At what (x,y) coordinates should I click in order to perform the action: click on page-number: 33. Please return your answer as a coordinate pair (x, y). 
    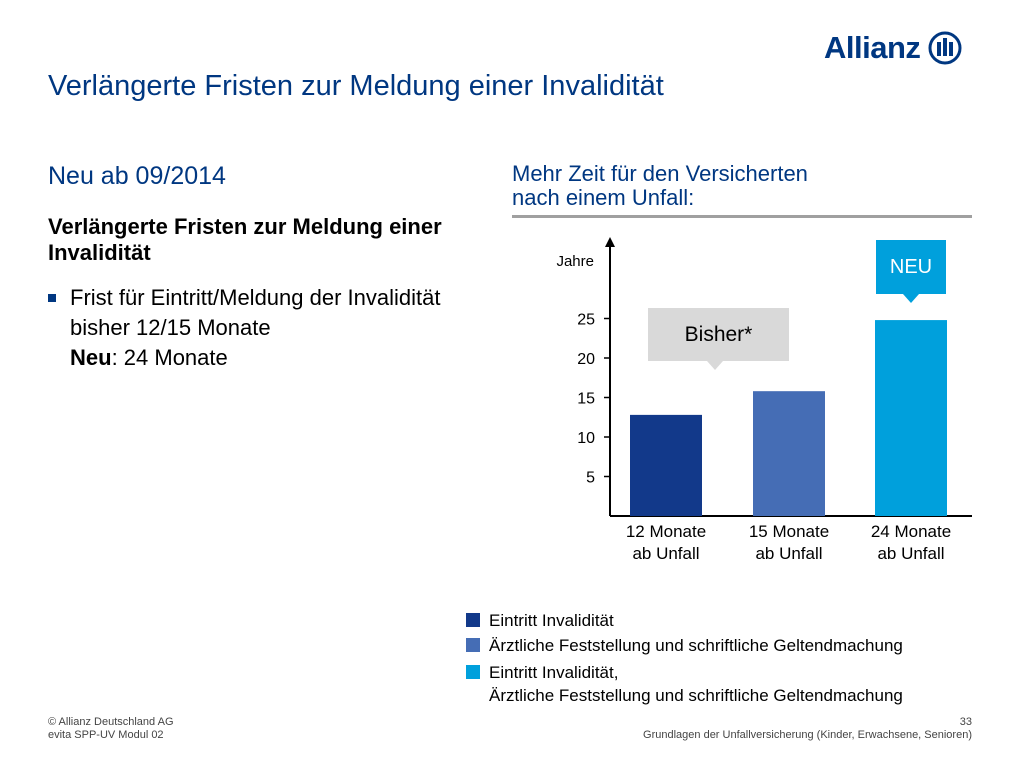
    Looking at the image, I should click on (965, 722).